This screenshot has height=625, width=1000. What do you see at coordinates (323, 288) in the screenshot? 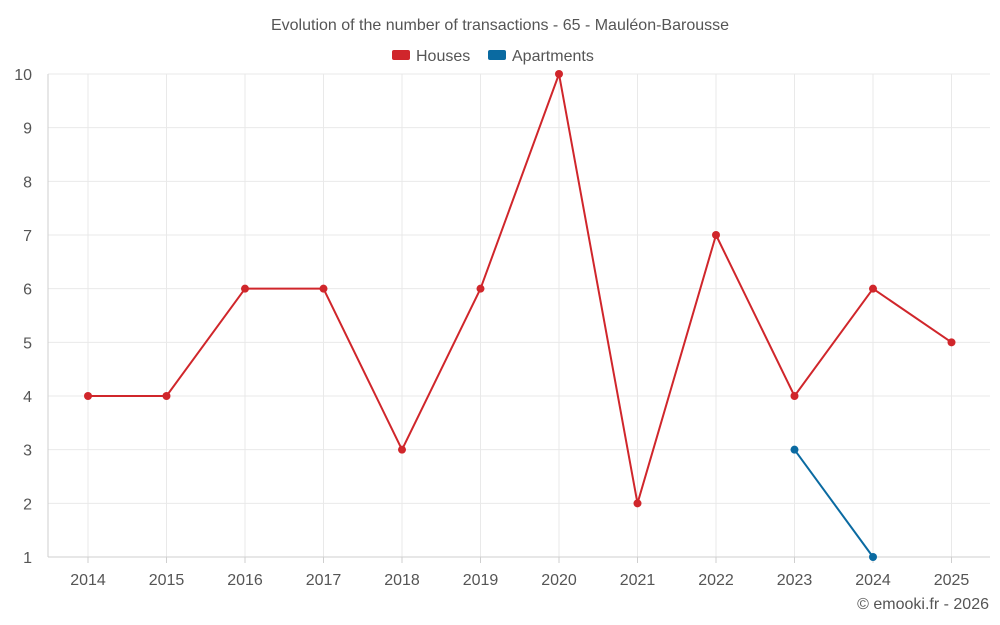
I see `data-point-houses-2017` at bounding box center [323, 288].